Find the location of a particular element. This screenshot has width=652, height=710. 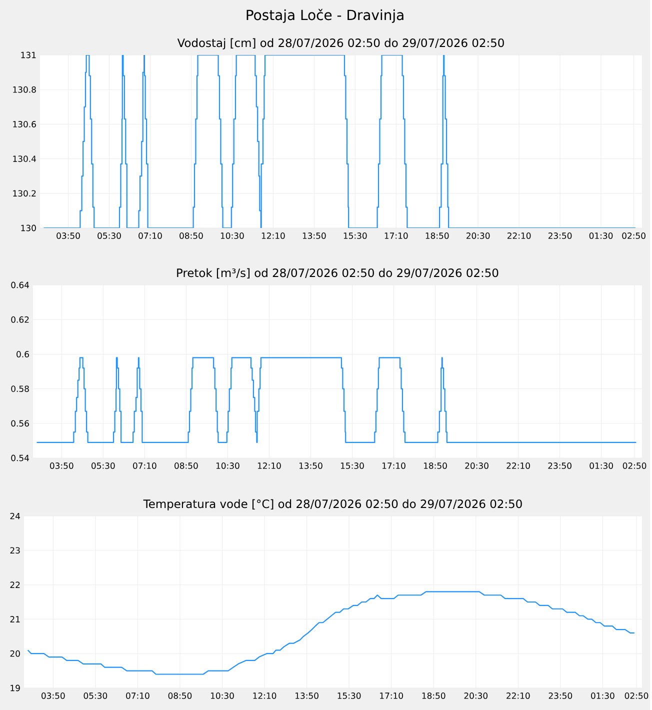

chart-subtitle: Vodostaj [cm] od 28/07/2026 02:50 do 29/07/2026 02:50 is located at coordinates (340, 44).